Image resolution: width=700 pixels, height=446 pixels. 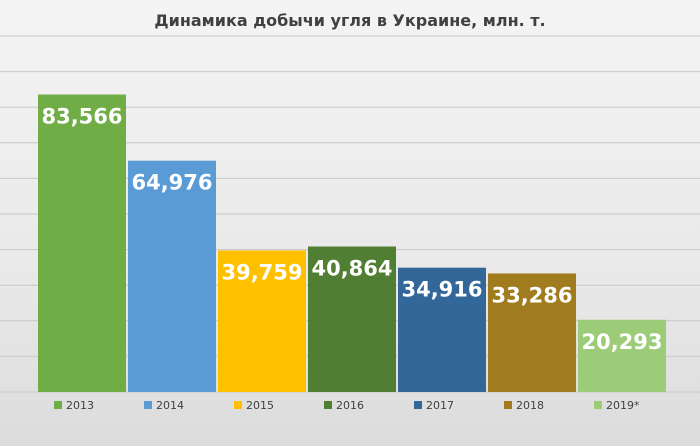 I want to click on legend: 2013 2014 2015 2016 2017 2018 2019*, so click(x=347, y=405).